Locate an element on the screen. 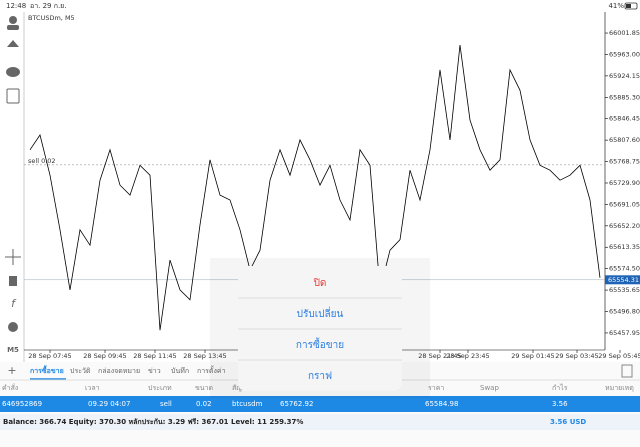  selected-row is located at coordinates (320, 404).